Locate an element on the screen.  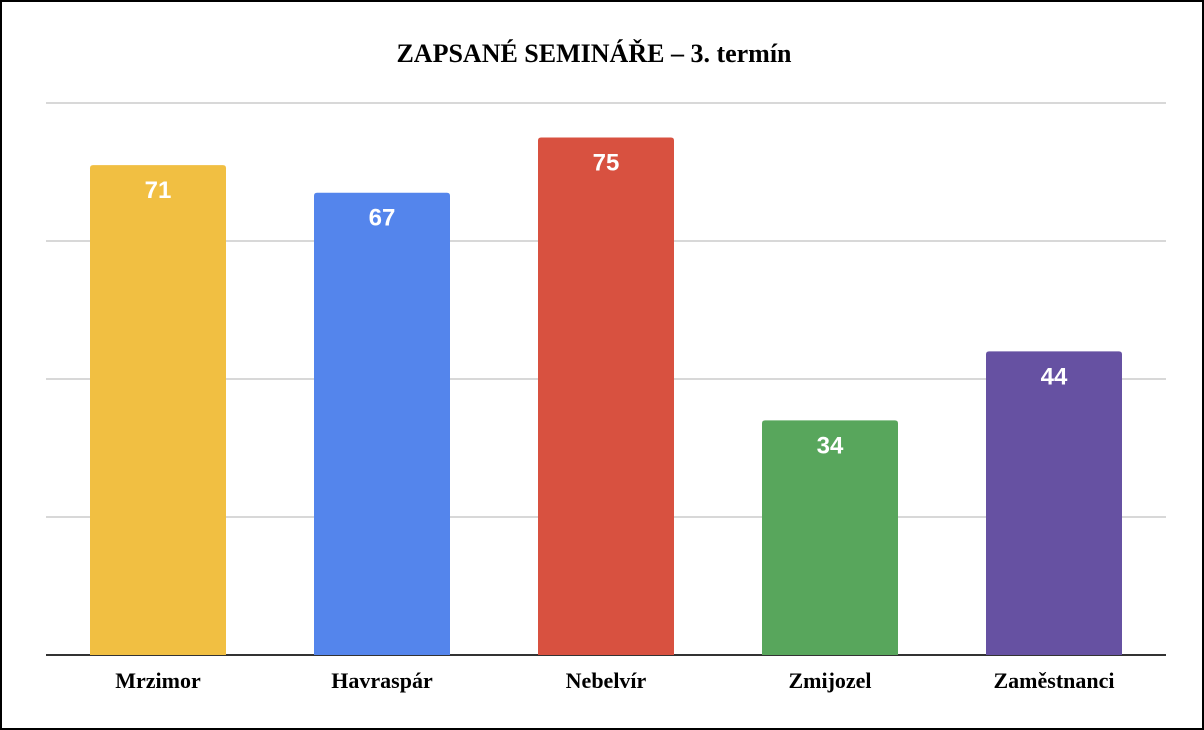
bar-zaměstnanci is located at coordinates (1054, 503).